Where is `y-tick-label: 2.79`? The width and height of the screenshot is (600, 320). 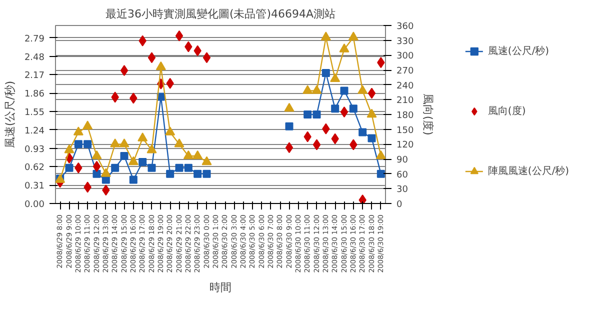 y-tick-label: 2.79 is located at coordinates (34, 39).